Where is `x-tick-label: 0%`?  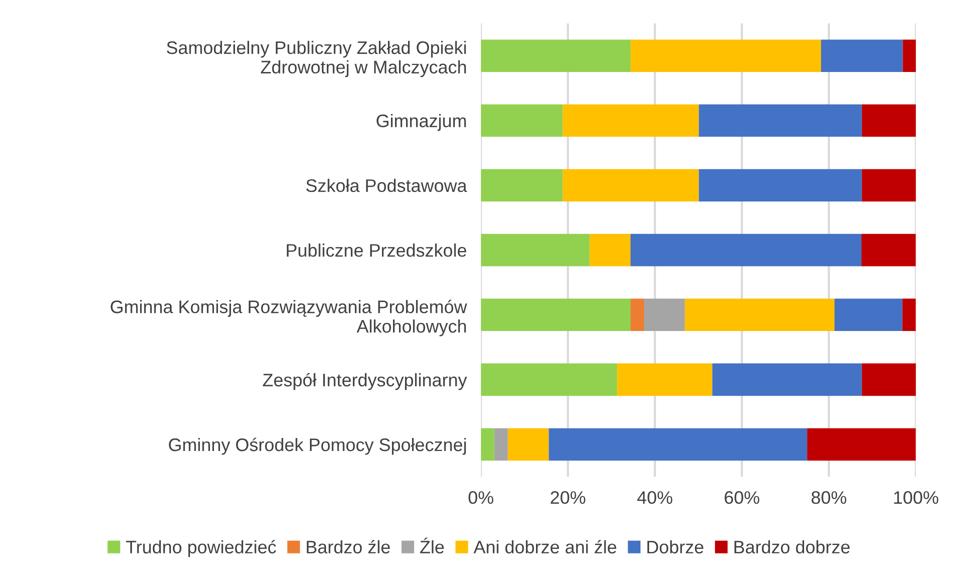
x-tick-label: 0% is located at coordinates (481, 497).